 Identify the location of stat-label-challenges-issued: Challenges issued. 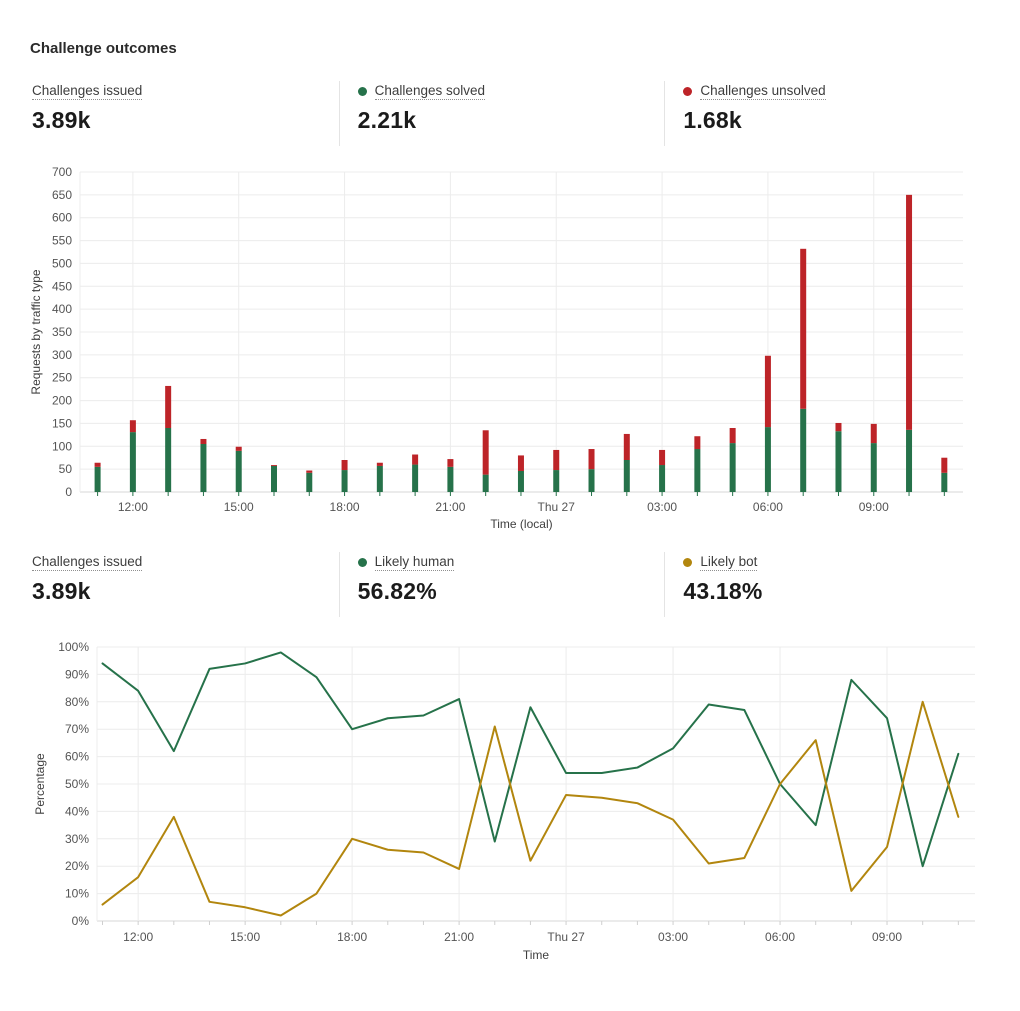
(87, 91).